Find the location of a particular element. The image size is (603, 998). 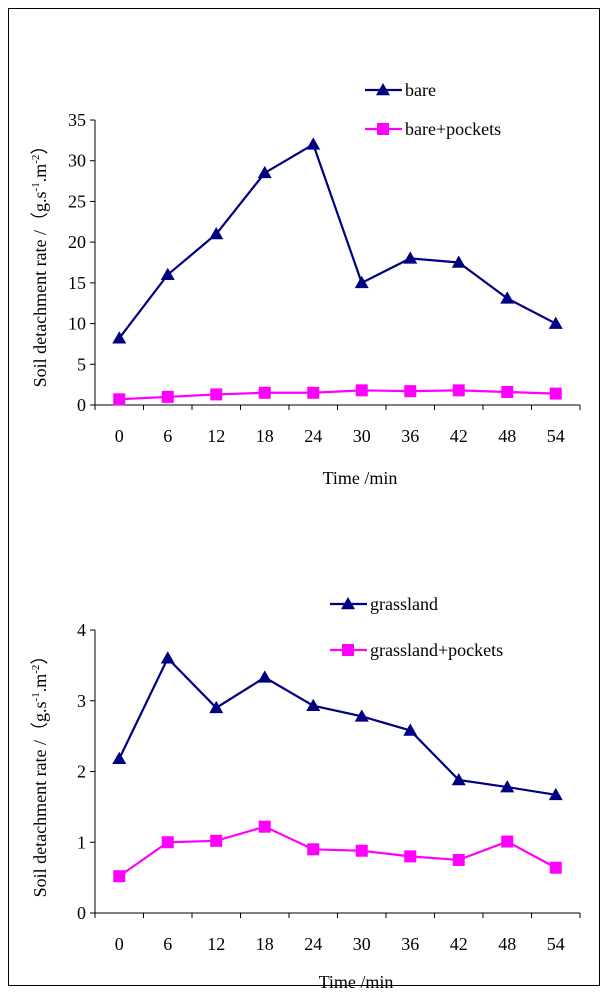

data-point-bare+pockets-8 is located at coordinates (507, 391).